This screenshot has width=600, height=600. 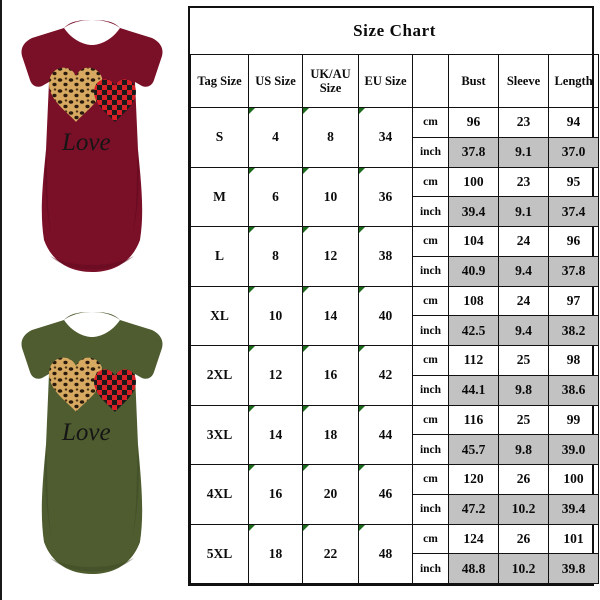 What do you see at coordinates (573, 152) in the screenshot?
I see `cell-length-inch: 37.0` at bounding box center [573, 152].